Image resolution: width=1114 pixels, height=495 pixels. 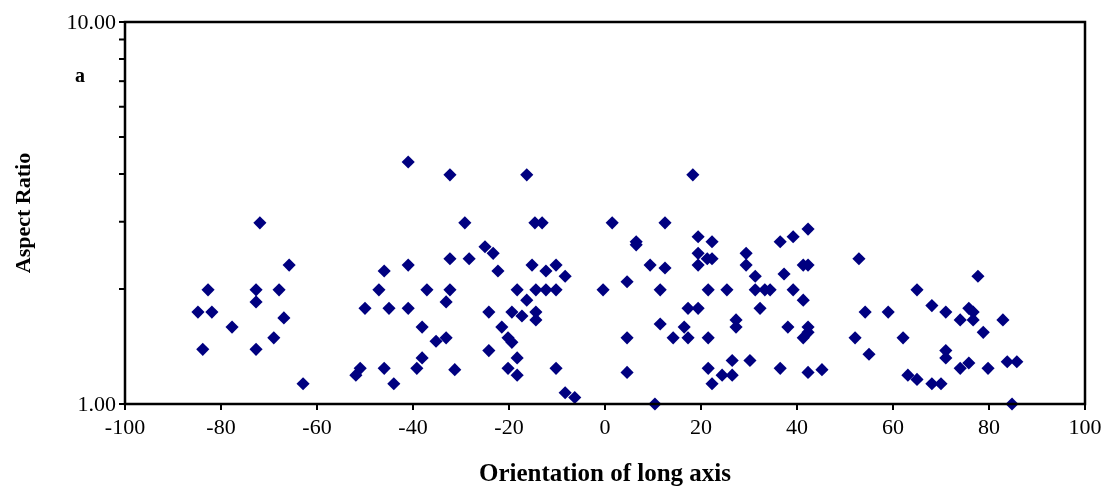 I want to click on x-tick-label: -40, so click(x=413, y=426).